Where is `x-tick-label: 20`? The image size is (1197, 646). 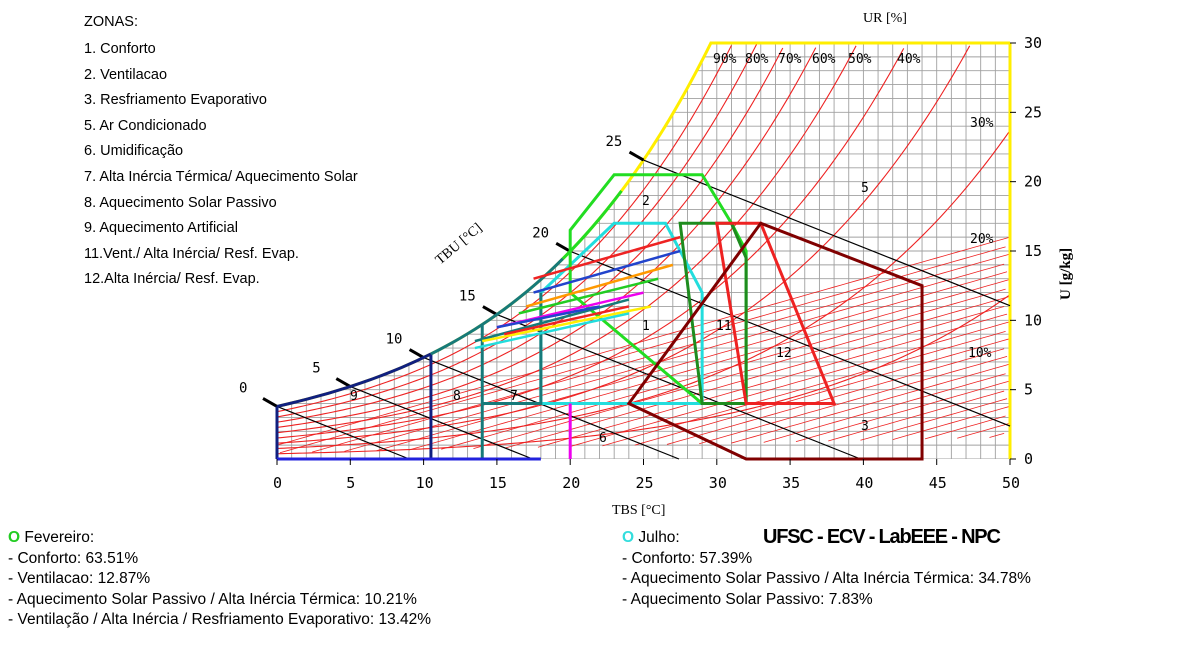
x-tick-label: 20 is located at coordinates (571, 483).